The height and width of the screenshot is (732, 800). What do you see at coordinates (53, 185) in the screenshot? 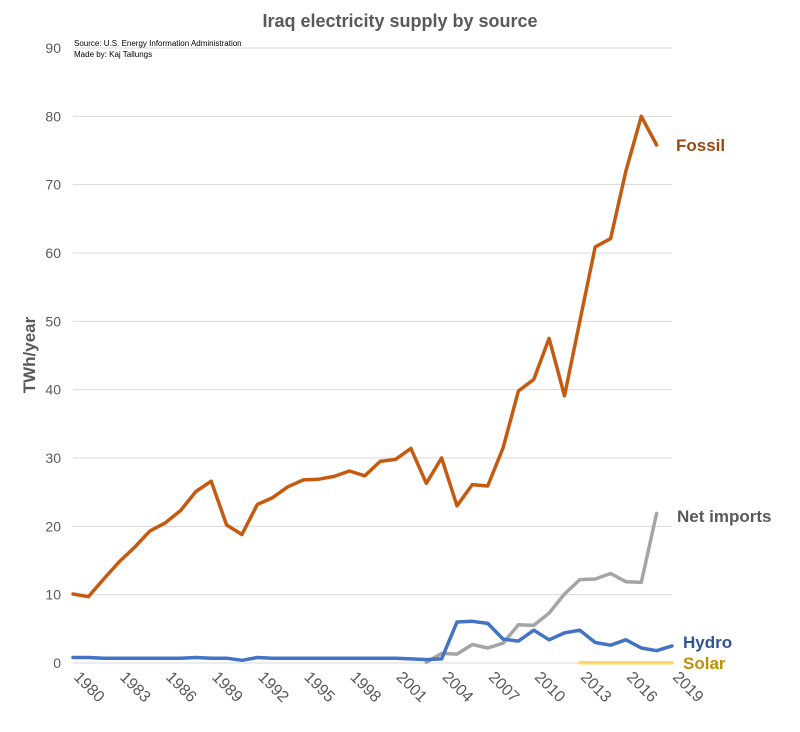
I see `y-tick-label: 70` at bounding box center [53, 185].